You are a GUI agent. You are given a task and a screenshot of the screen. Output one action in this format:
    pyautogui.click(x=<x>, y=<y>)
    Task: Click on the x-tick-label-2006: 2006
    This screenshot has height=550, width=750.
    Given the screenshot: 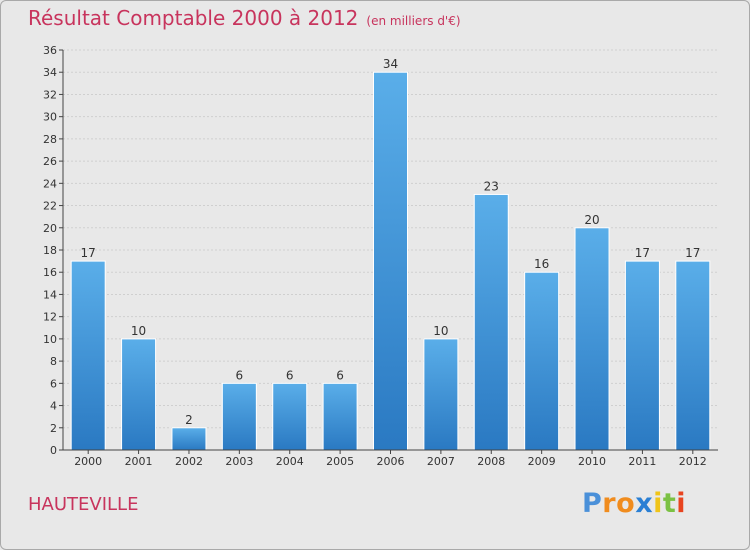 What is the action you would take?
    pyautogui.click(x=391, y=461)
    